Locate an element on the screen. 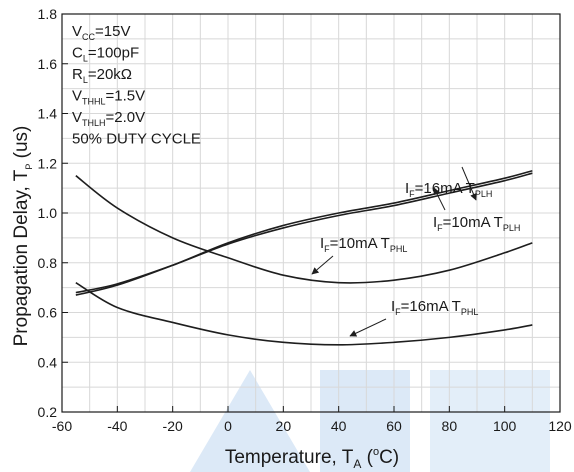 The width and height of the screenshot is (574, 472). condition-line: RL=20kΩ is located at coordinates (102, 75).